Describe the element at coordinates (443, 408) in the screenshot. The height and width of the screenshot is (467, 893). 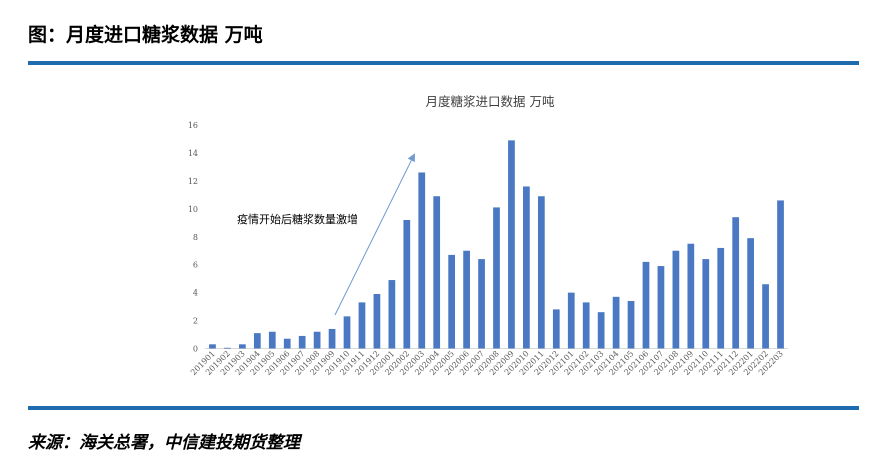
I see `bottom-divider` at that location.